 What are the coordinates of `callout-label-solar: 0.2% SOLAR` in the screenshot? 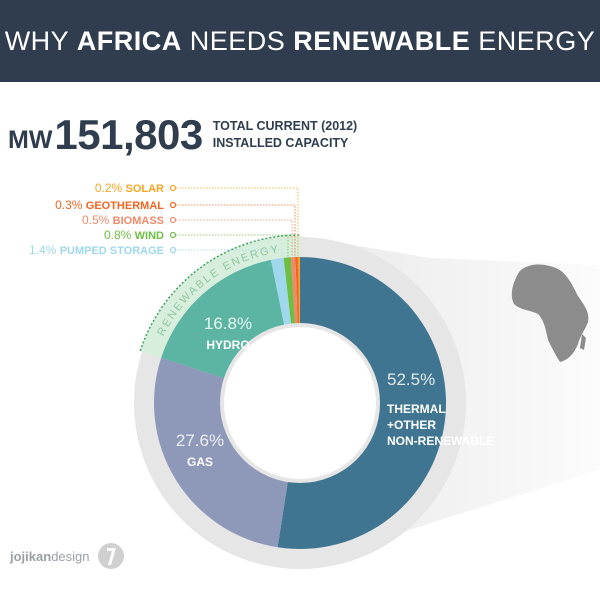 It's located at (129, 188).